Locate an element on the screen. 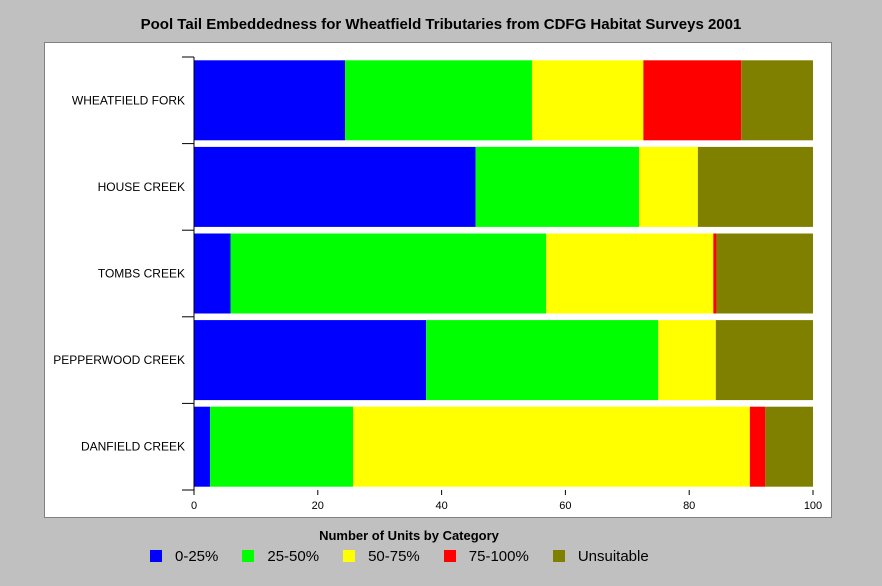 The height and width of the screenshot is (586, 882). legend: 0-25% 25-50% 50-75% 75-100% Unsuitable is located at coordinates (411, 556).